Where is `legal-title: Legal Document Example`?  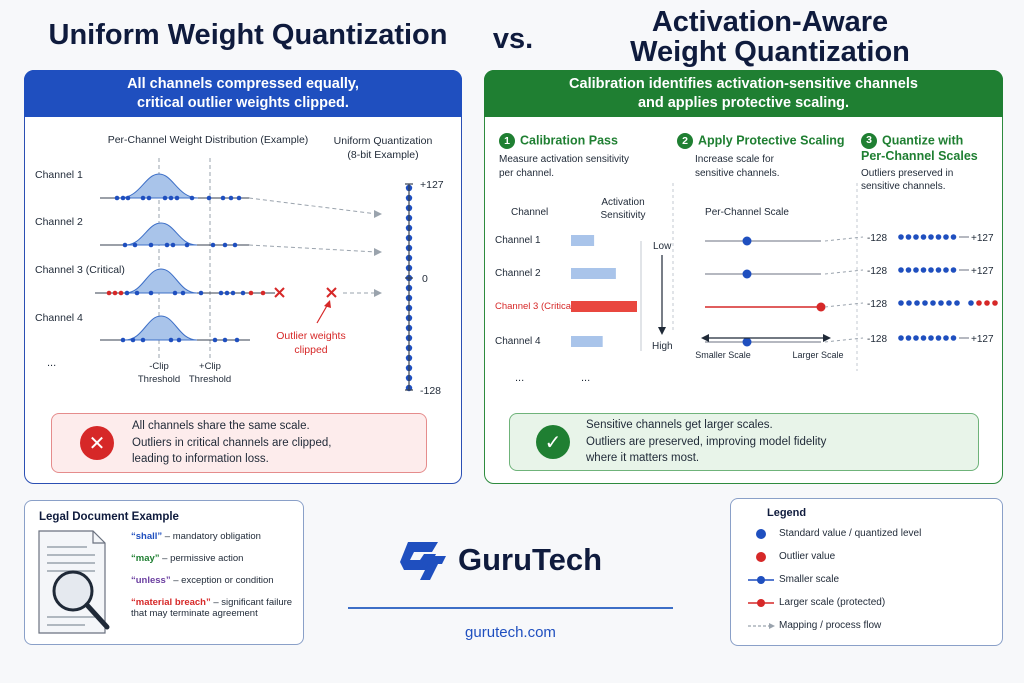
legal-title: Legal Document Example is located at coordinates (109, 517).